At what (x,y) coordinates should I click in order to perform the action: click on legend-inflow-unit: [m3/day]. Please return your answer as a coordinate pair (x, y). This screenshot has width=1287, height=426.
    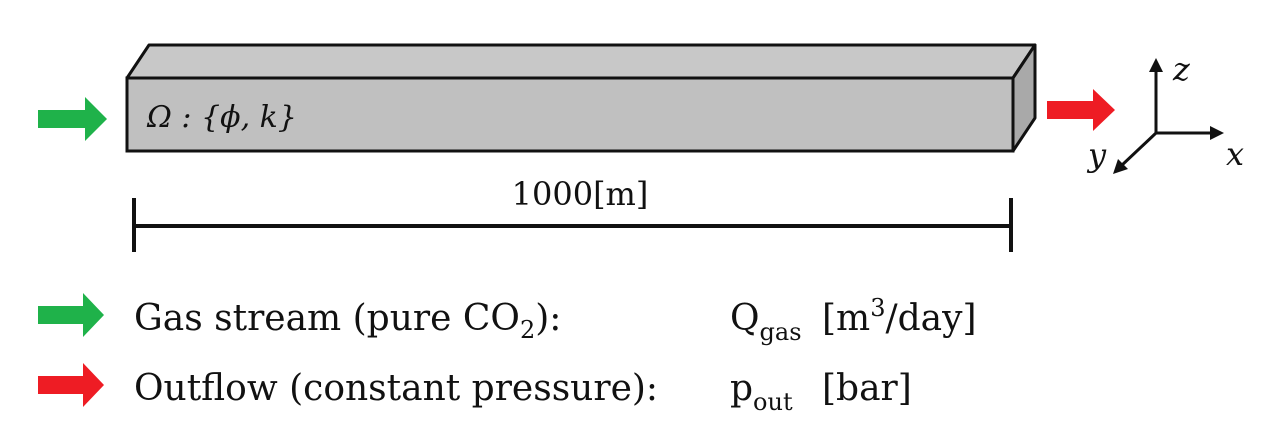
    Looking at the image, I should click on (899, 316).